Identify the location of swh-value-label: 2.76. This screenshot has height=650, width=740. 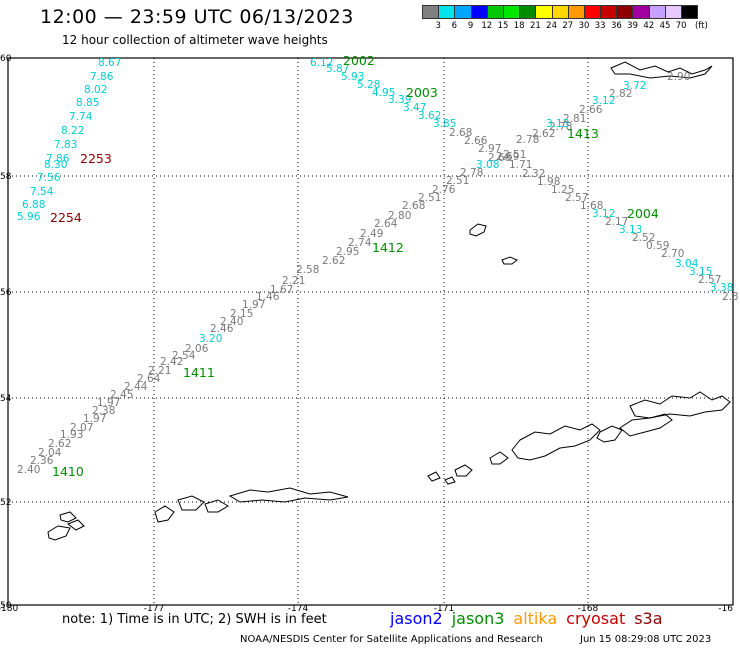
(444, 190).